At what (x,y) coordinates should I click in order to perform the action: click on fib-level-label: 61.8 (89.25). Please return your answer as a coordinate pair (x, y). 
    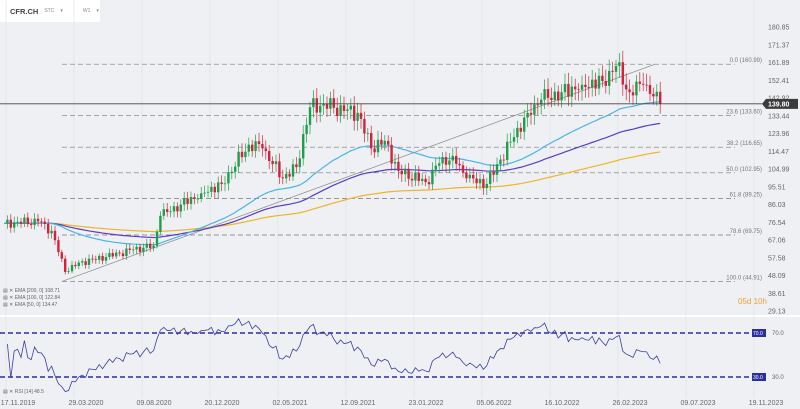
    Looking at the image, I should click on (746, 195).